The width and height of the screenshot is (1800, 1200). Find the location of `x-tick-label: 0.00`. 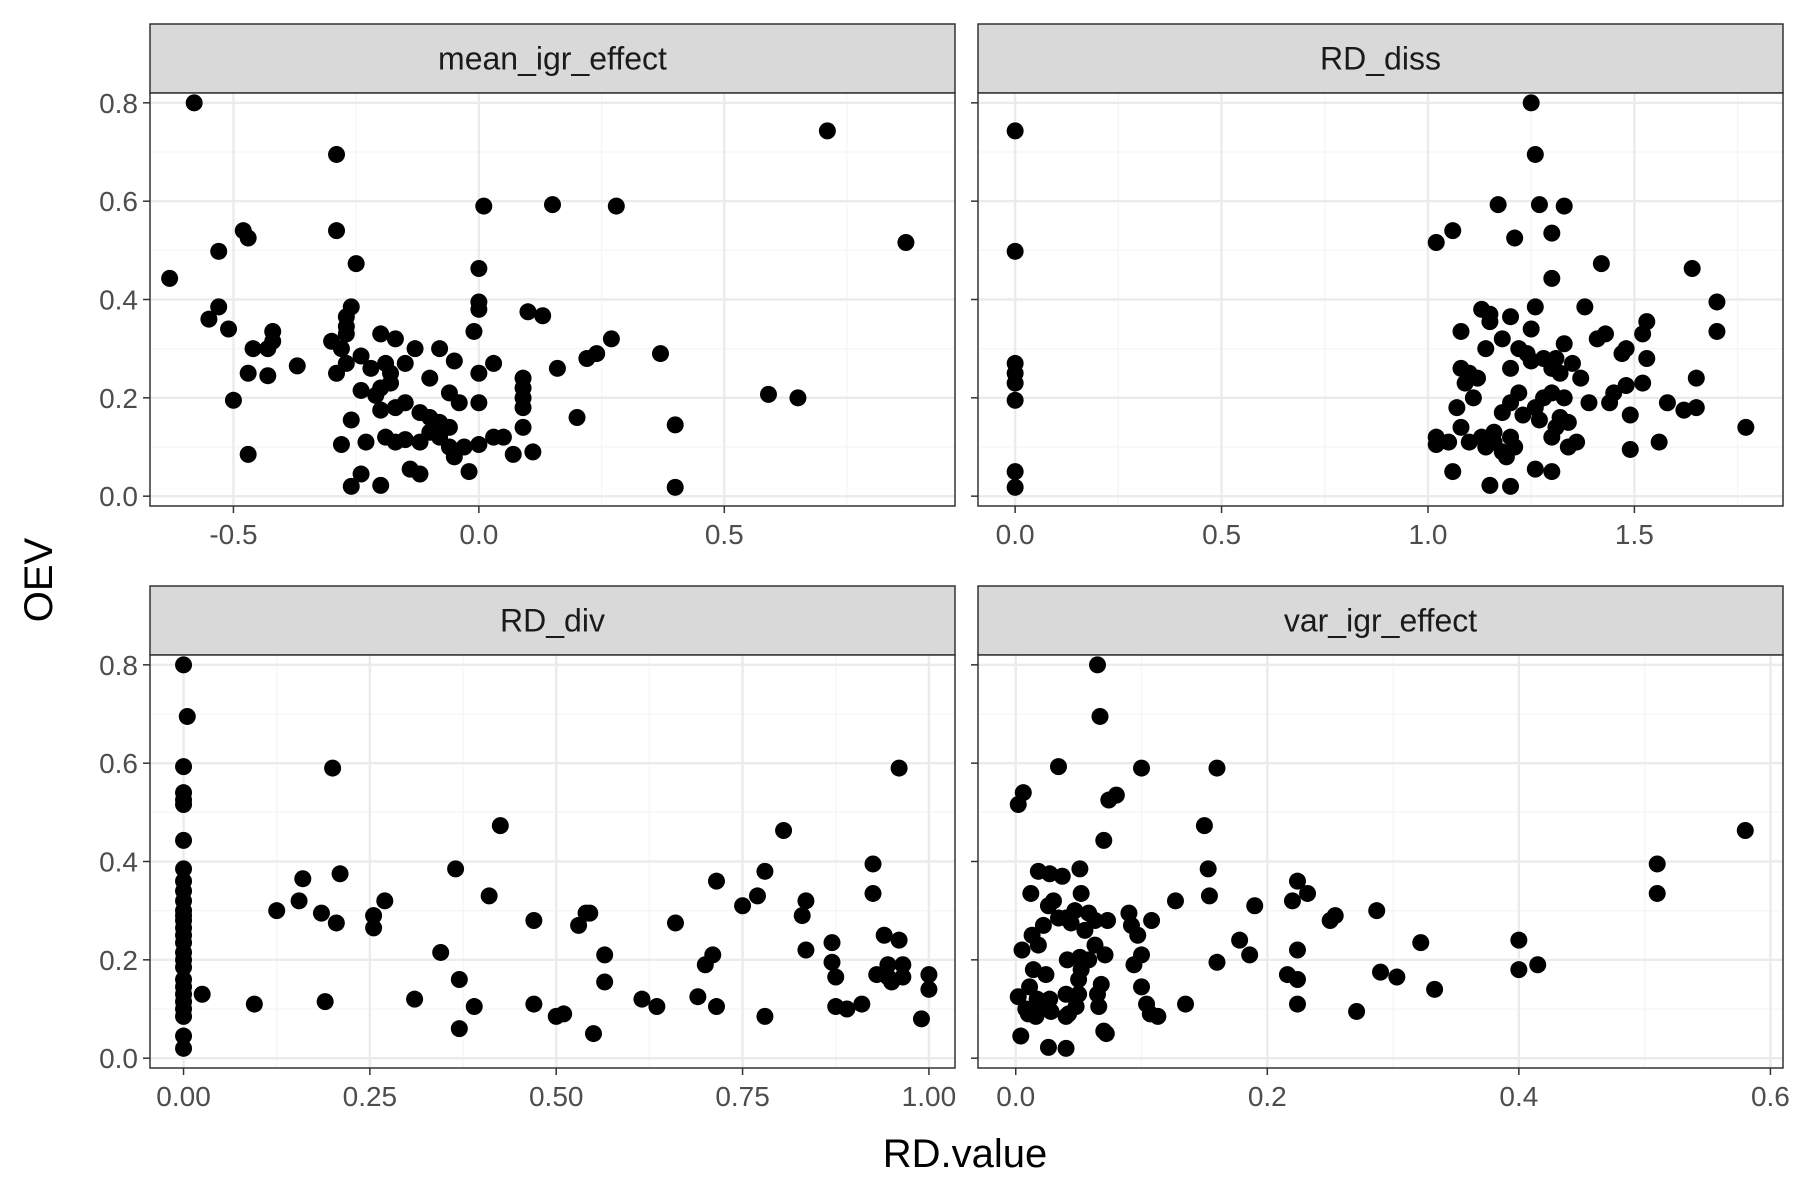

x-tick-label: 0.00 is located at coordinates (183, 1096).